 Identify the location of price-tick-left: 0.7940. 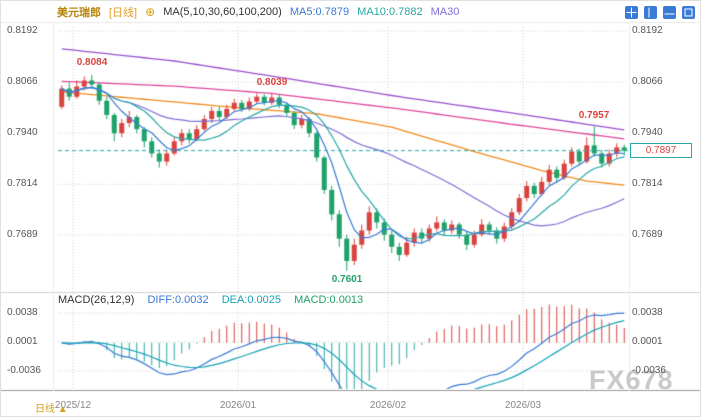
(22, 132).